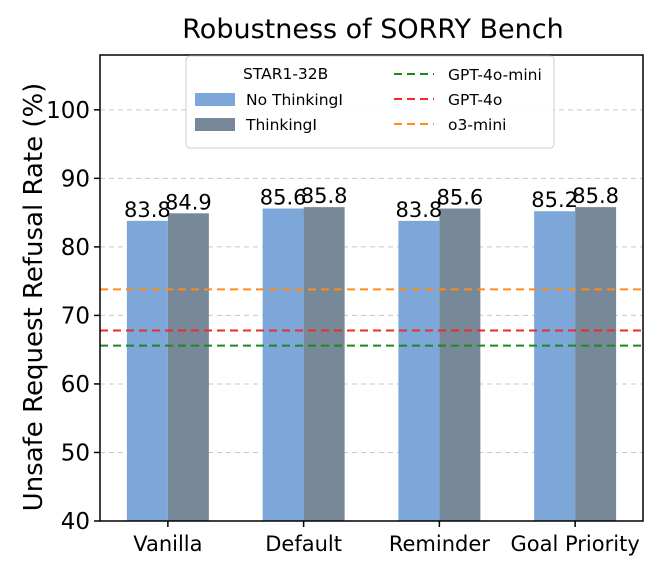 The width and height of the screenshot is (664, 570). What do you see at coordinates (386, 538) in the screenshot?
I see `x-ticks: Vanilla Default Reminder Goal Priority` at bounding box center [386, 538].